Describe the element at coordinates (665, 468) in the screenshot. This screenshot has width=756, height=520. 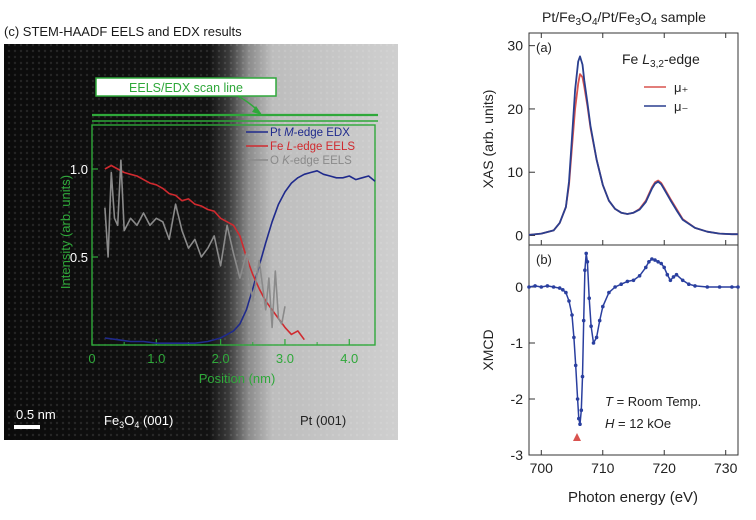
I see `xmcd-x-tick-label: 720` at that location.